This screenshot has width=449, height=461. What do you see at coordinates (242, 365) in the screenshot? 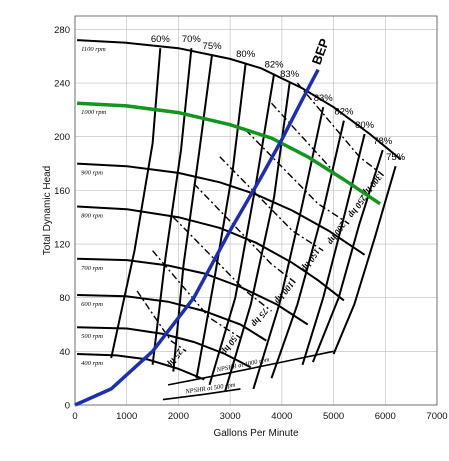
I see `npshr-label: NPSHR at 1000 rpm` at bounding box center [242, 365].